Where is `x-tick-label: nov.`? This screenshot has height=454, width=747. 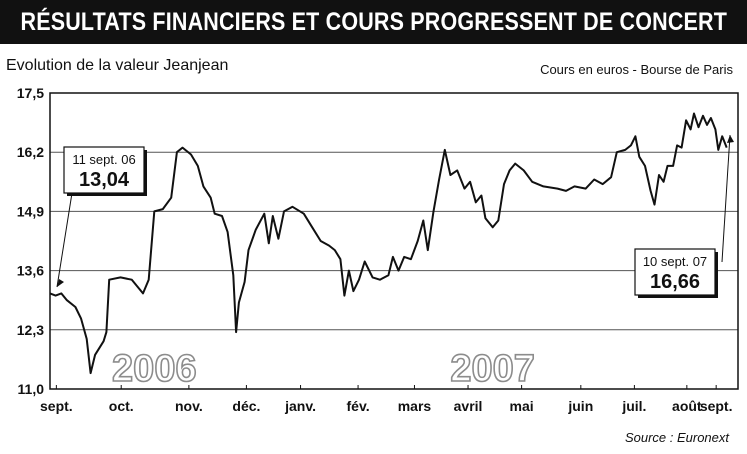 x-tick-label: nov. is located at coordinates (189, 406).